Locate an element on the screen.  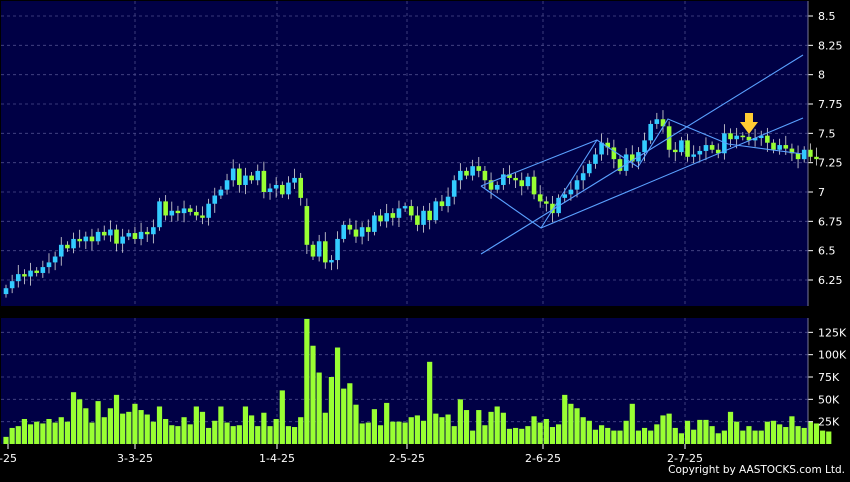
volume-tick-label: 75K is located at coordinates (829, 377).